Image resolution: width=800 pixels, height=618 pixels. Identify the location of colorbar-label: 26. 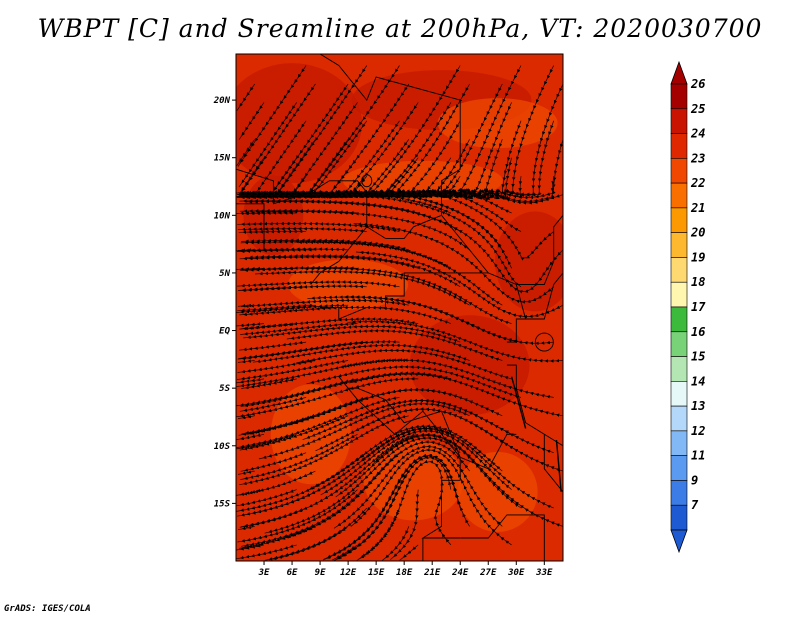
(697, 84).